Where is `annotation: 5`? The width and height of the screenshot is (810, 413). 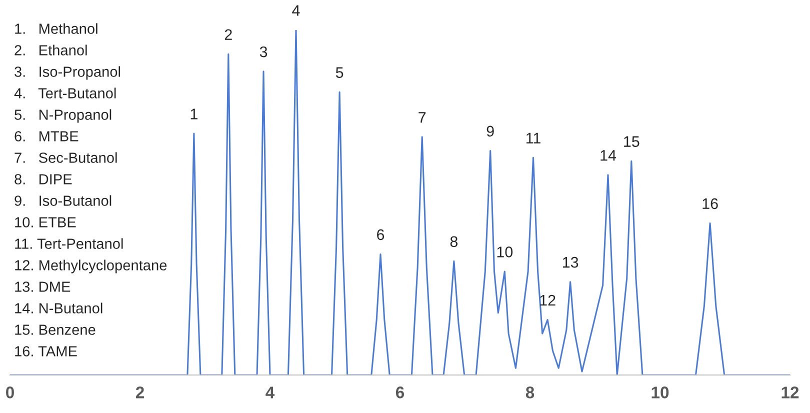 annotation: 5 is located at coordinates (340, 72).